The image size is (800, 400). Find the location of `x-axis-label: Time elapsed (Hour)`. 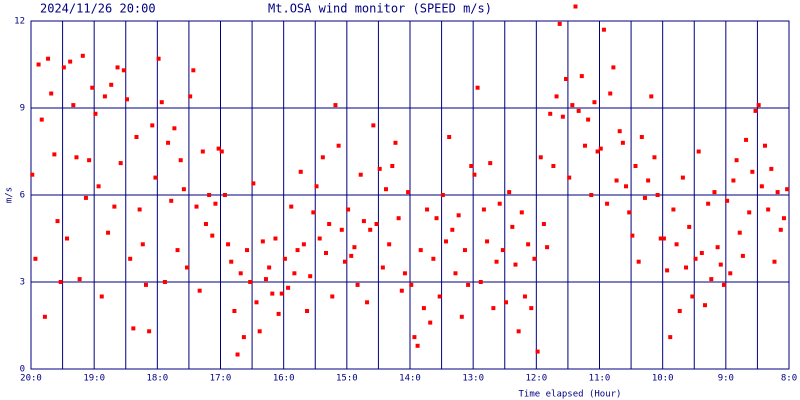

x-axis-label: Time elapsed (Hour) is located at coordinates (570, 395).